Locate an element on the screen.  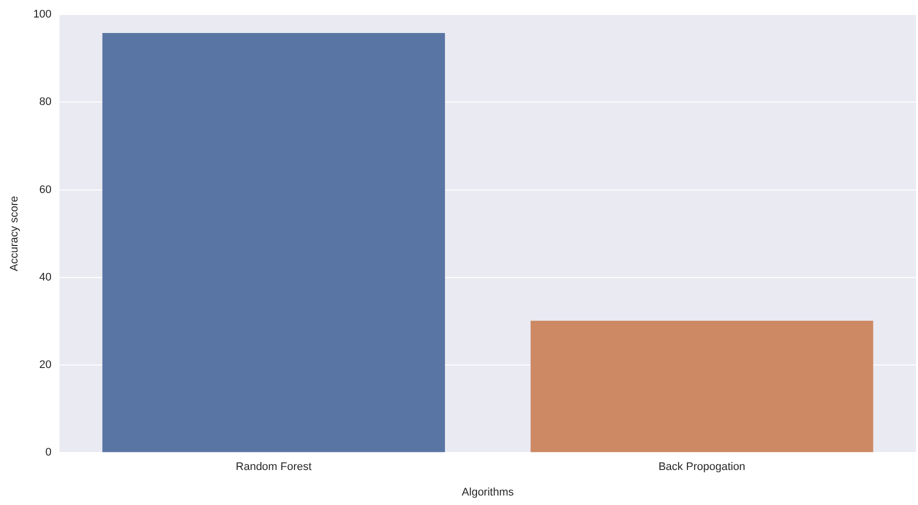
y-tick-label: 100 is located at coordinates (42, 14).